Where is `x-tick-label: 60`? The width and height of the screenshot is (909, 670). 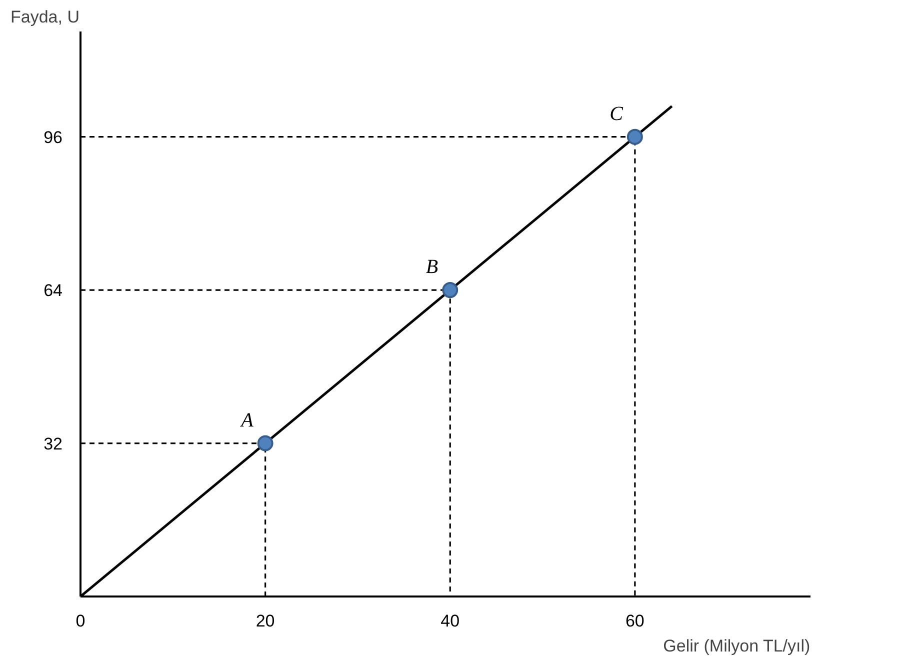 x-tick-label: 60 is located at coordinates (634, 621).